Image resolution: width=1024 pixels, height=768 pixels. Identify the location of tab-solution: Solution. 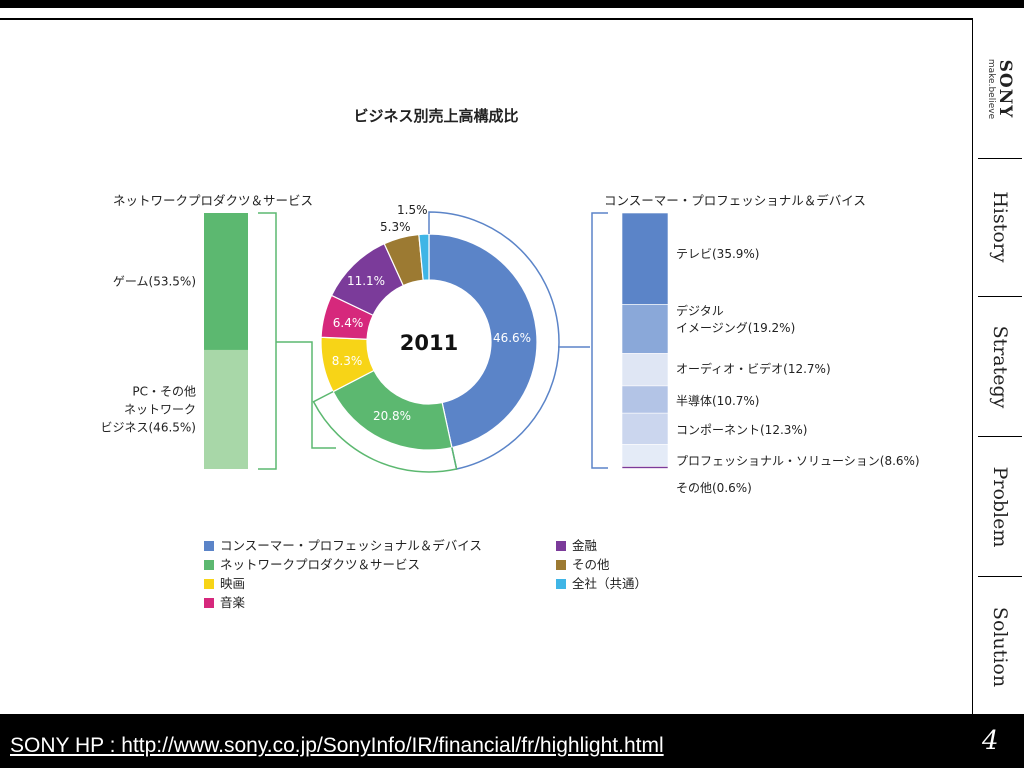
(1000, 645).